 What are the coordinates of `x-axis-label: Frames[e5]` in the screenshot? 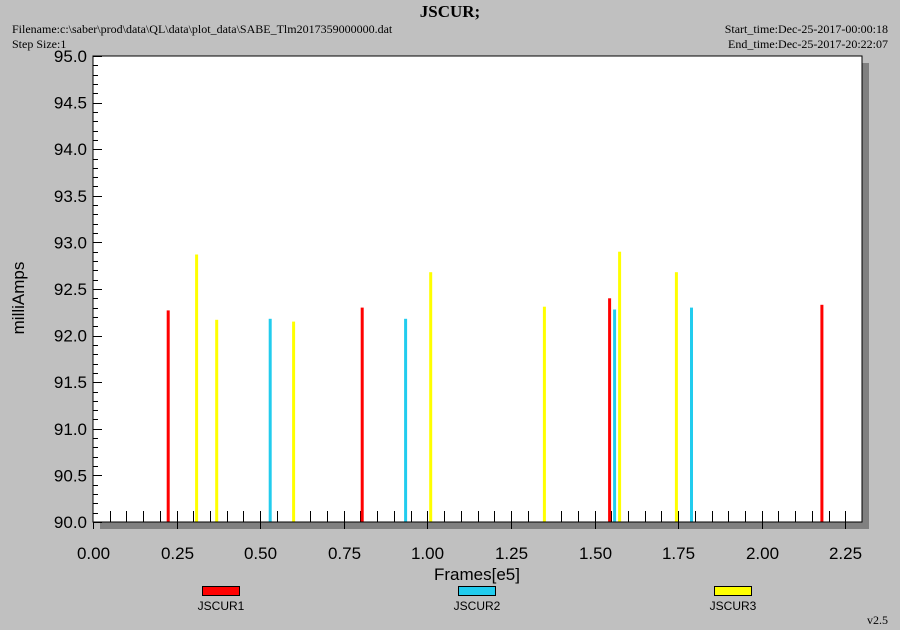 It's located at (477, 574).